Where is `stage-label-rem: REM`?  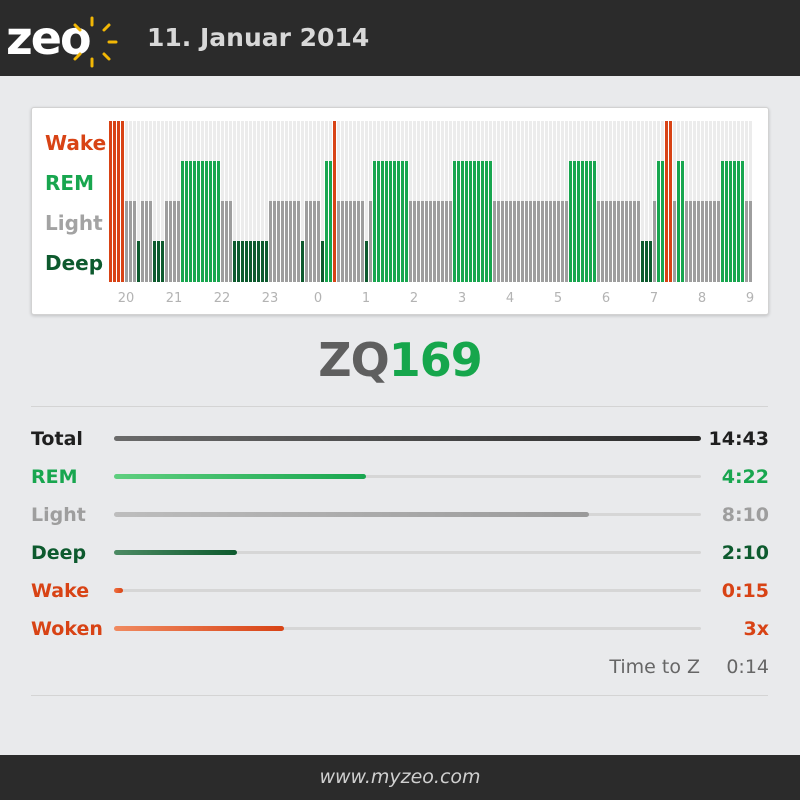
stage-label-rem: REM is located at coordinates (69, 183).